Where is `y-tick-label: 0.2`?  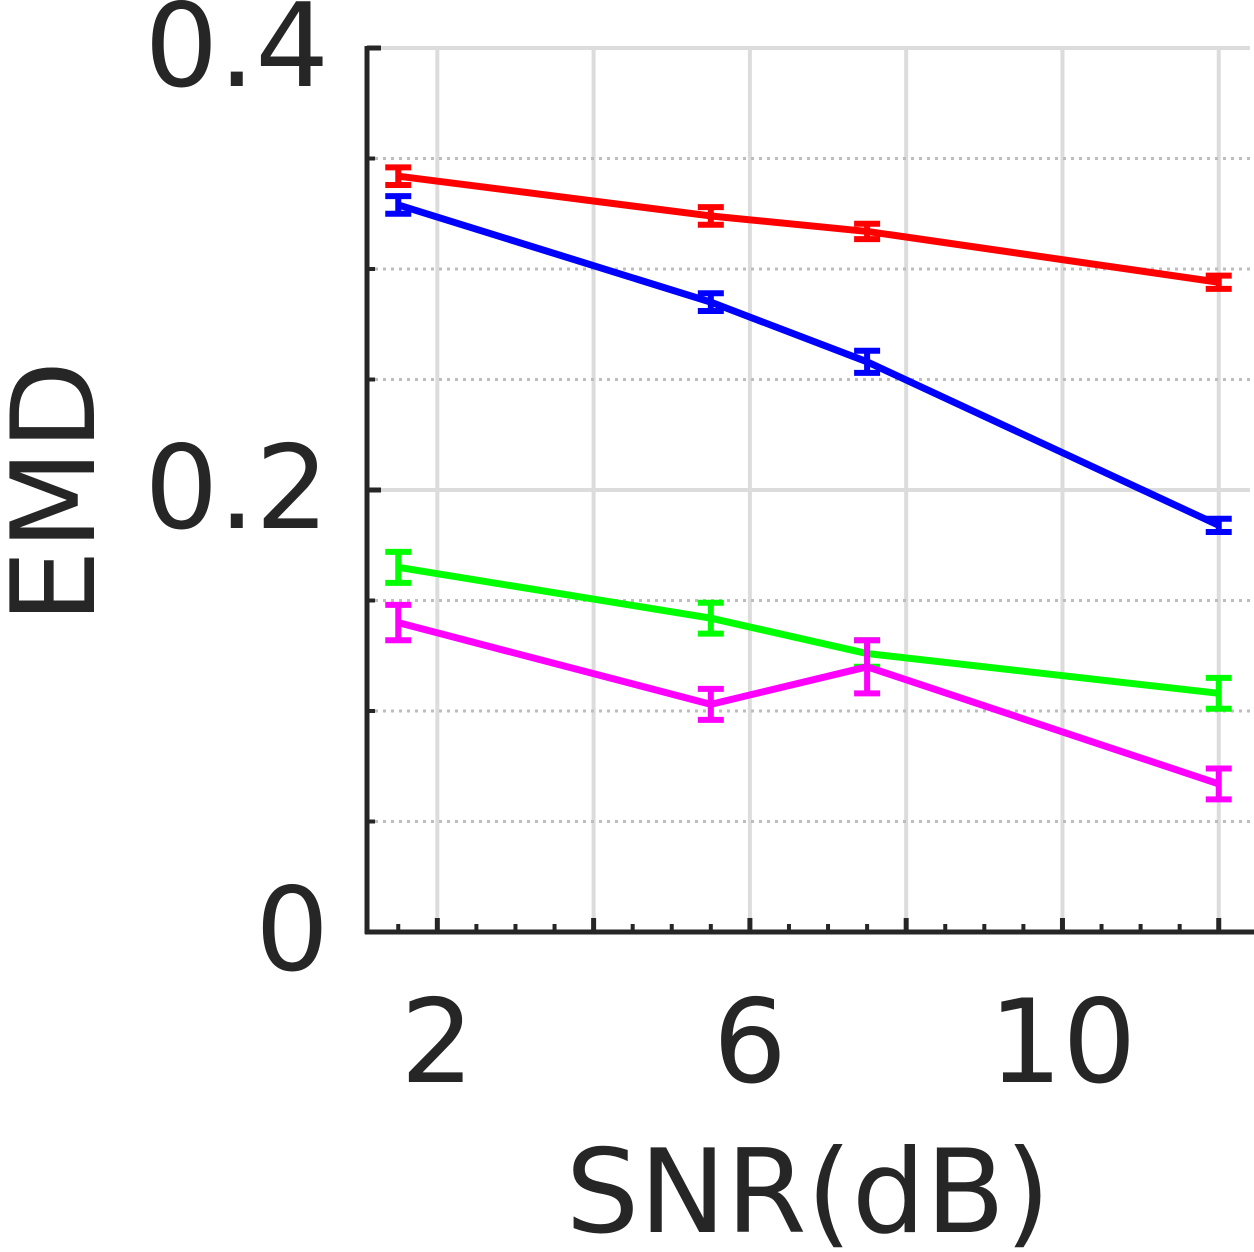 y-tick-label: 0.2 is located at coordinates (237, 488).